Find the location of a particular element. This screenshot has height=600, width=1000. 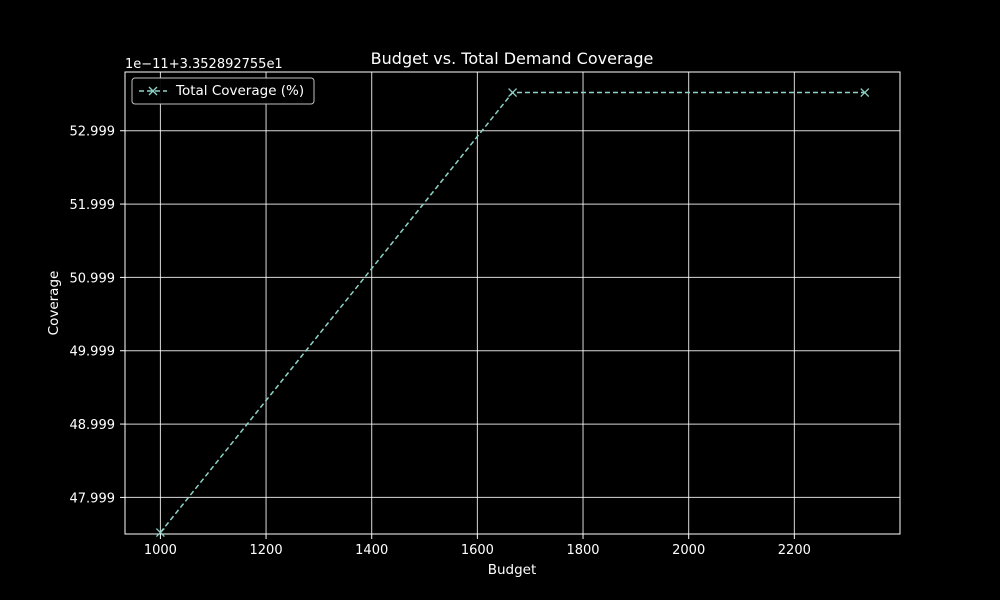

x-tick-label: 1000 is located at coordinates (160, 550).